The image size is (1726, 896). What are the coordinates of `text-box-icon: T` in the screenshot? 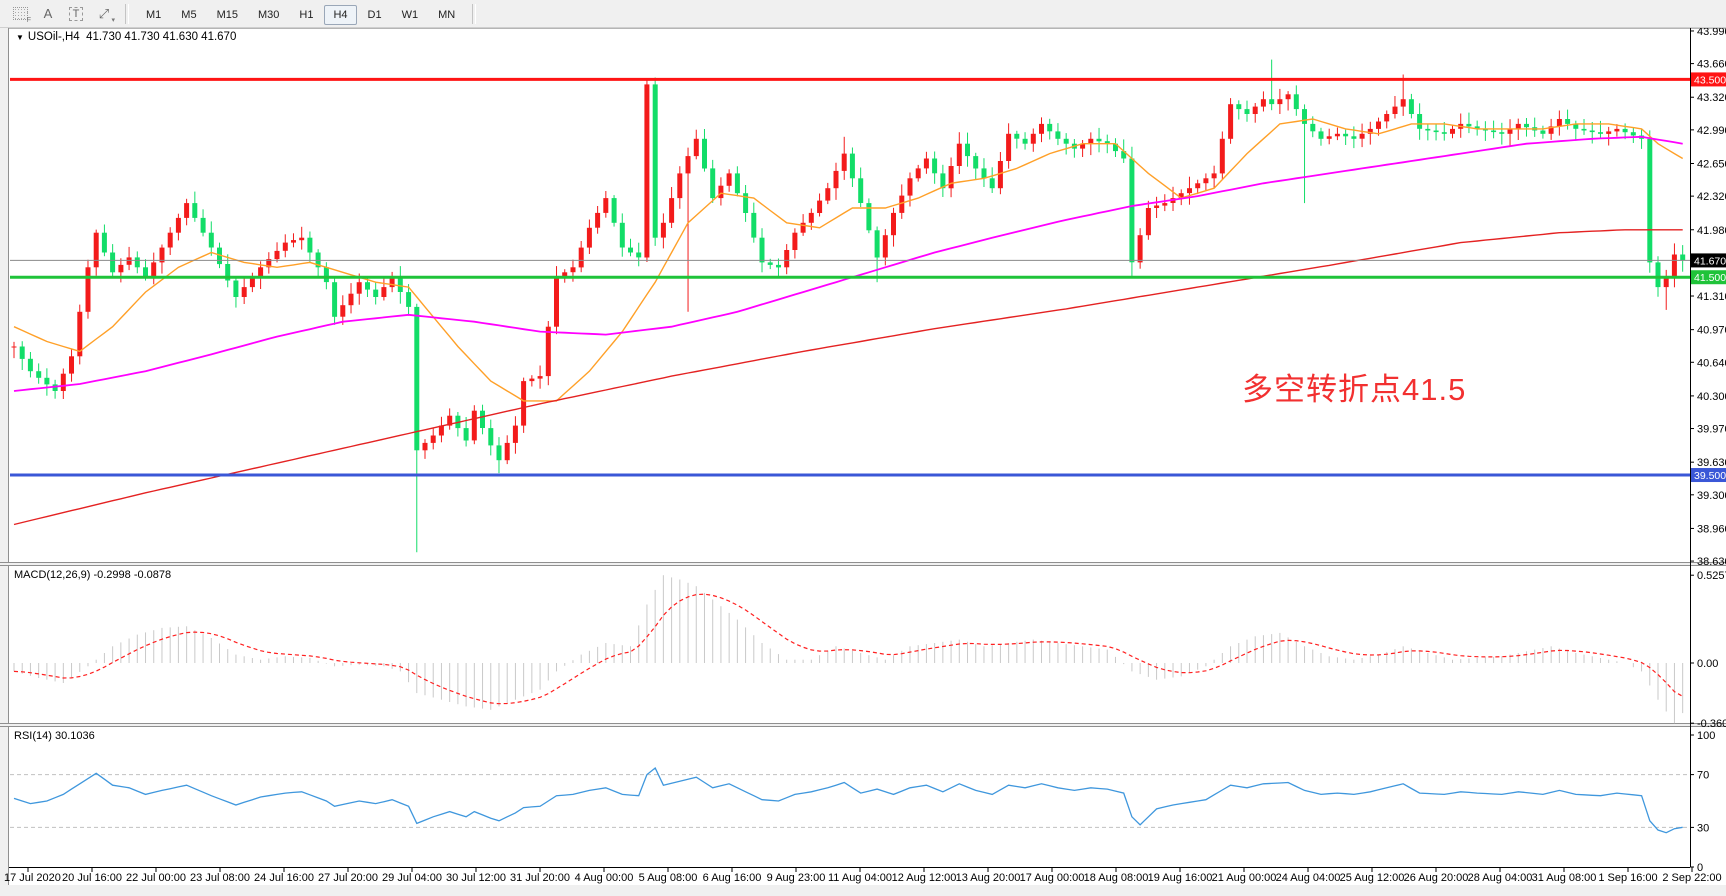 It's located at (76, 14).